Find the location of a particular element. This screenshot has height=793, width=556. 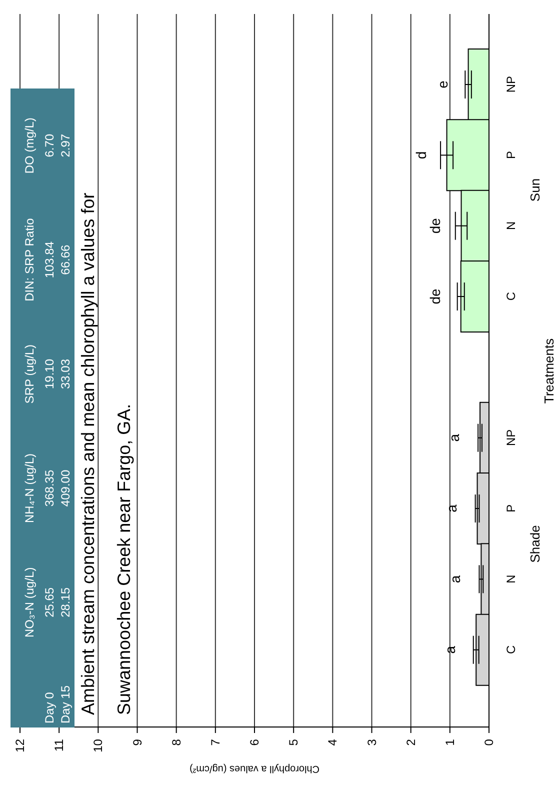

text: 33.03 is located at coordinates (65, 374).